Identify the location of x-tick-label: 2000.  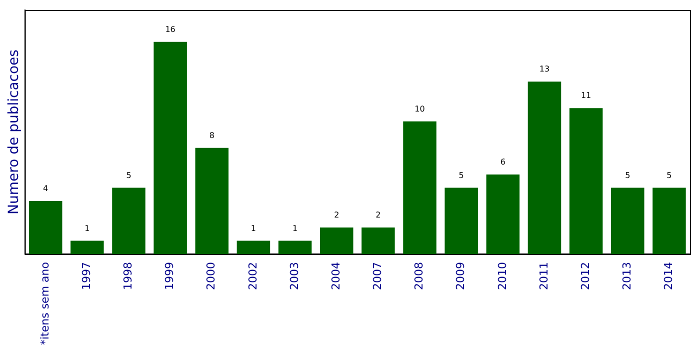
(211, 276).